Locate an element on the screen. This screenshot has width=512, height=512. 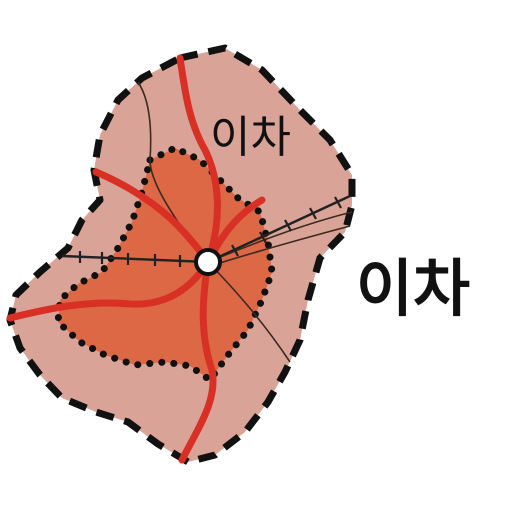
railway-ticks is located at coordinates (210, 231).